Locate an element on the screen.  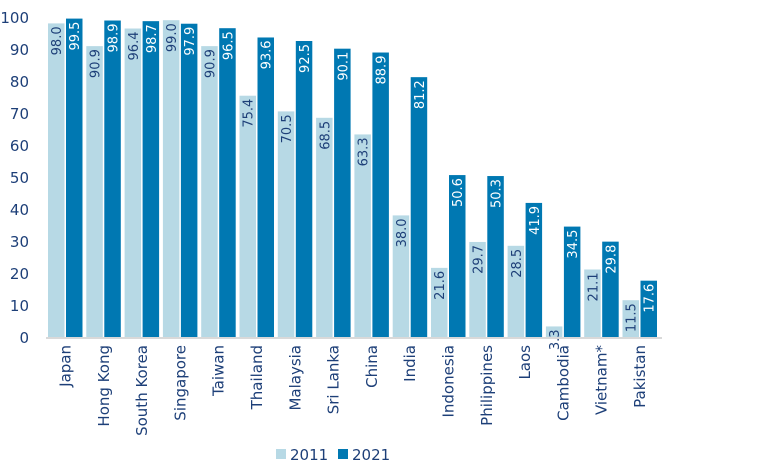
x-tick-label: Laos is located at coordinates (525, 362).